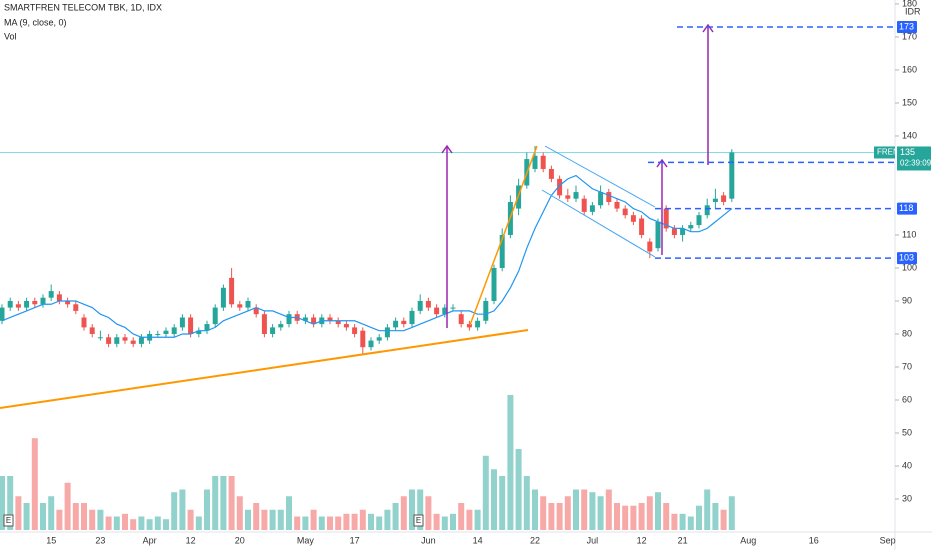 Image resolution: width=932 pixels, height=550 pixels. I want to click on y-tick-label: 140, so click(909, 135).